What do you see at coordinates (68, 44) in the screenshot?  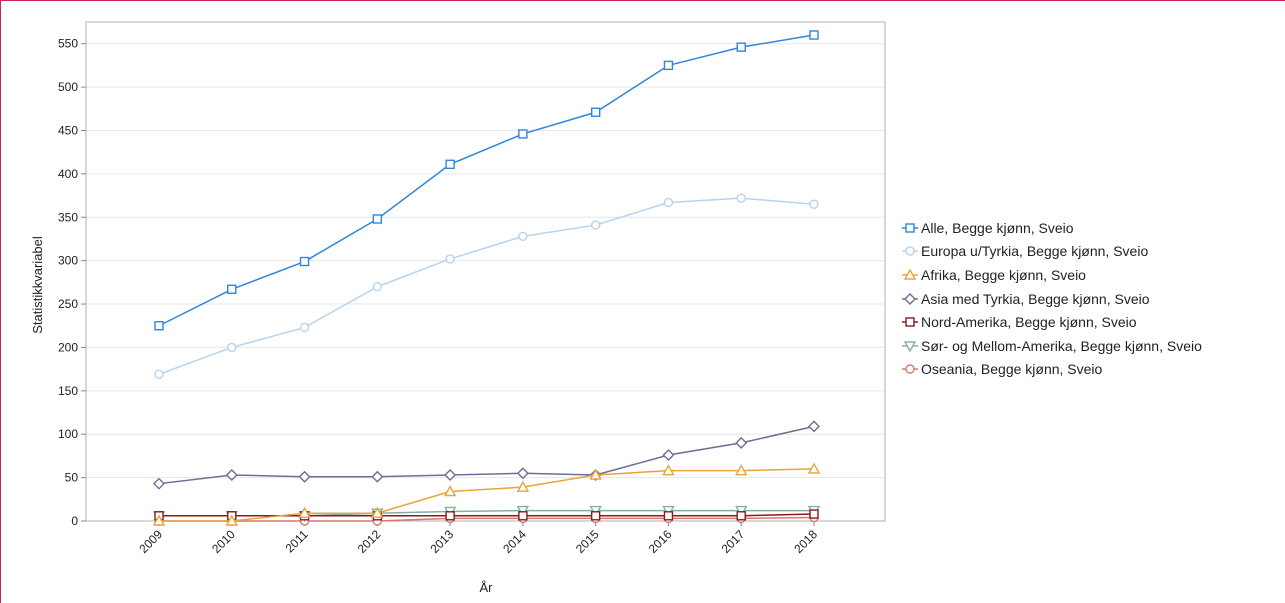 I see `y-tick-label: 550` at bounding box center [68, 44].